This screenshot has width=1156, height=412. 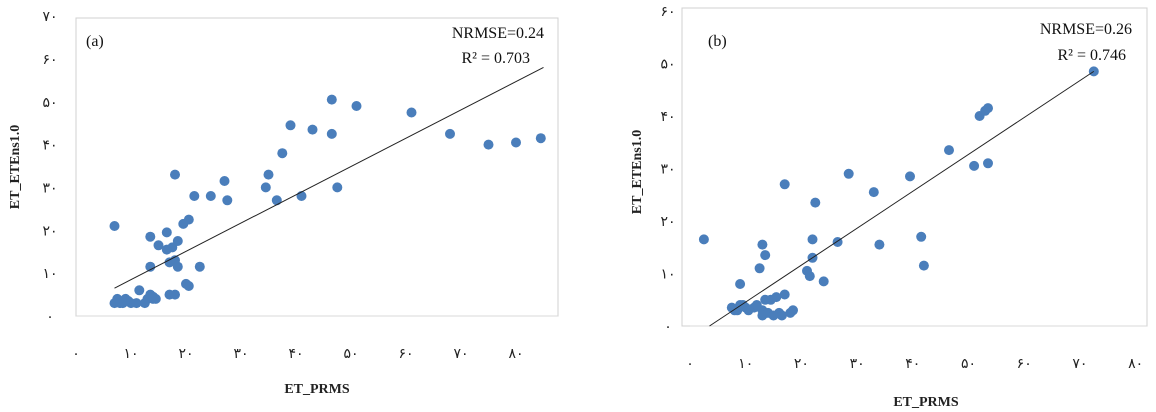 I want to click on y-tick-labels-a: ۰ ۱۰ ۲۰ ۳۰ ۴۰ ۵۰ ۶۰ ۷۰, so click(x=49, y=167).